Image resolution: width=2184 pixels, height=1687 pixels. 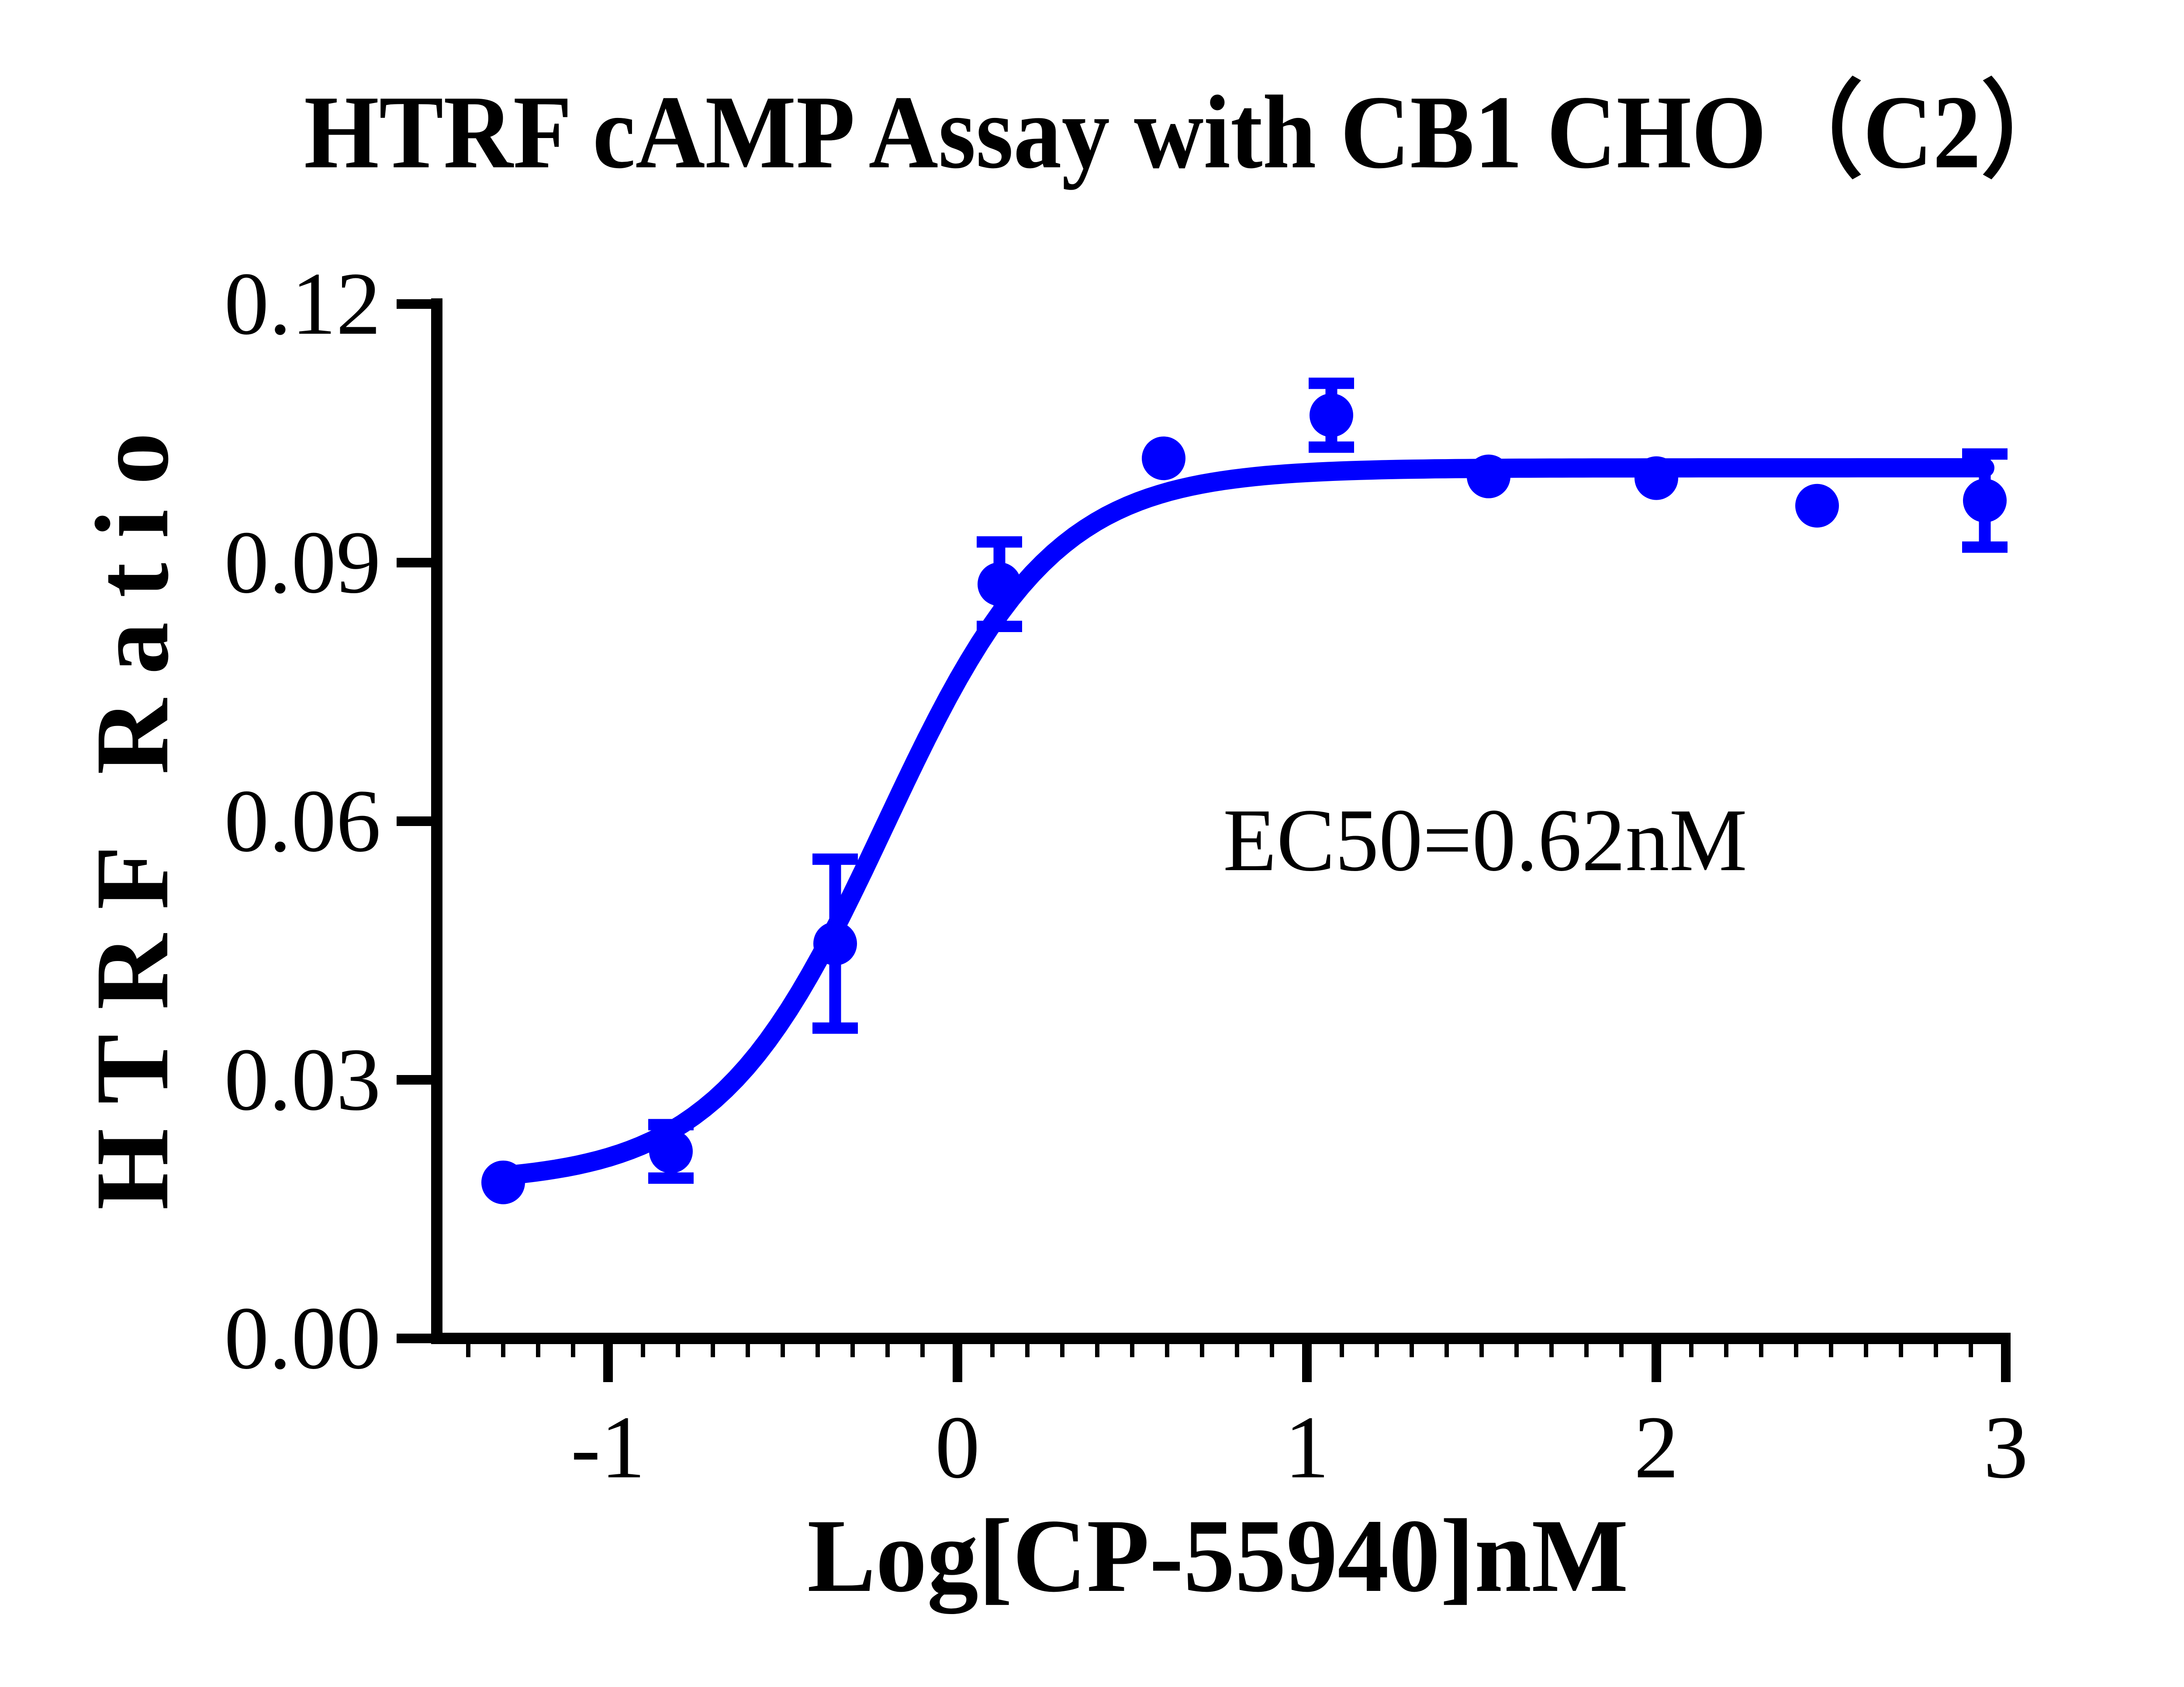 I want to click on x-tick-label: 2, so click(x=1656, y=1447).